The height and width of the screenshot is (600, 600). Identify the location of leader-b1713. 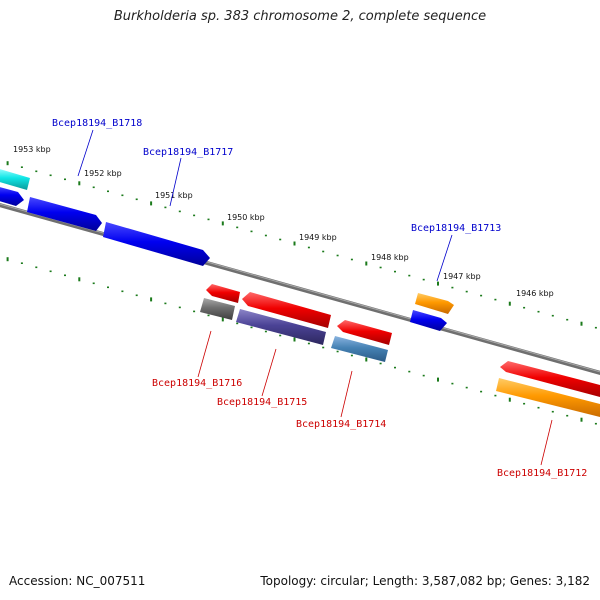
(444, 258).